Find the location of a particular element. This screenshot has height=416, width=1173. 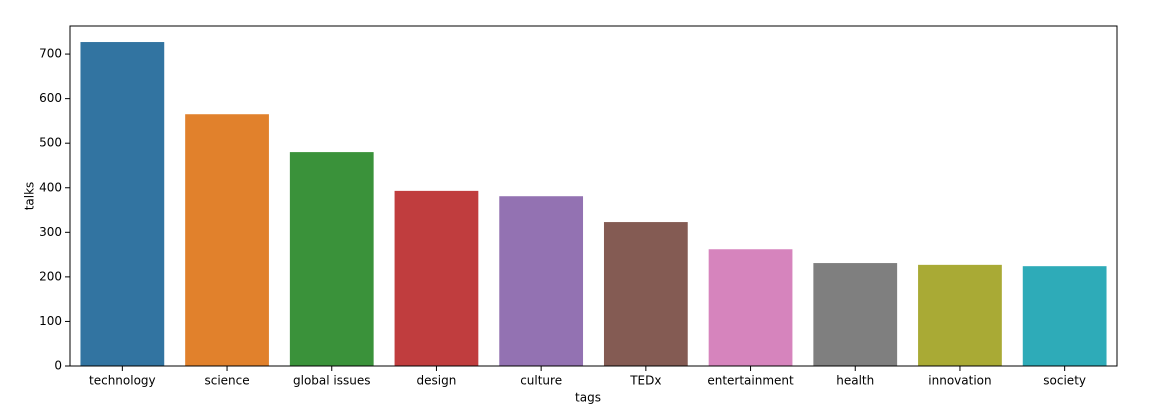

x-tick-label: health is located at coordinates (855, 381).